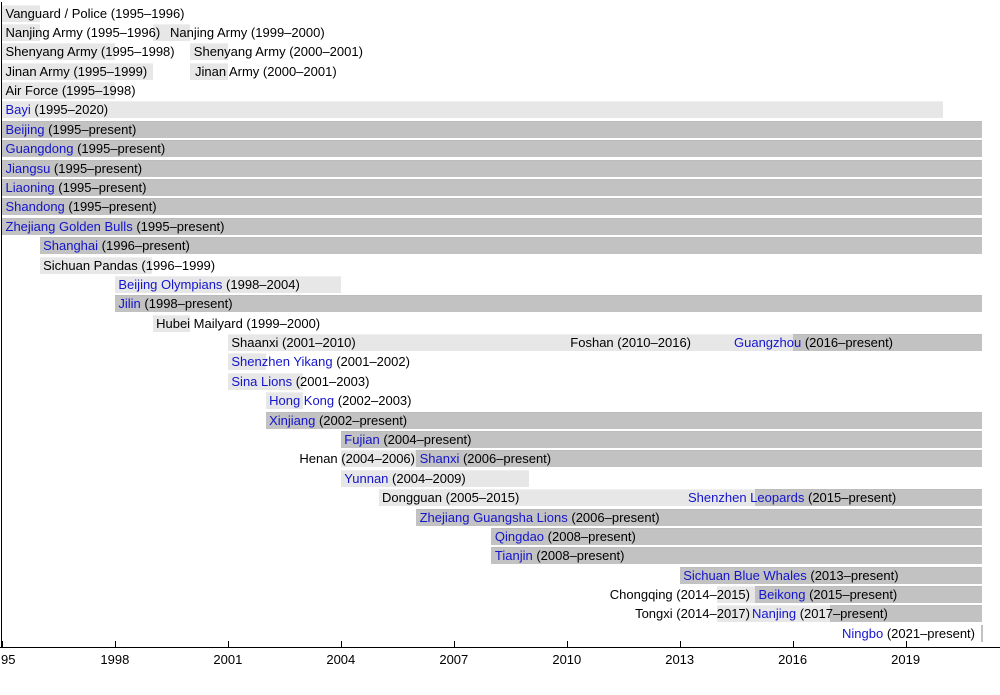 The width and height of the screenshot is (1000, 695). I want to click on segment-label: Shanghai (1996–present), so click(116, 245).